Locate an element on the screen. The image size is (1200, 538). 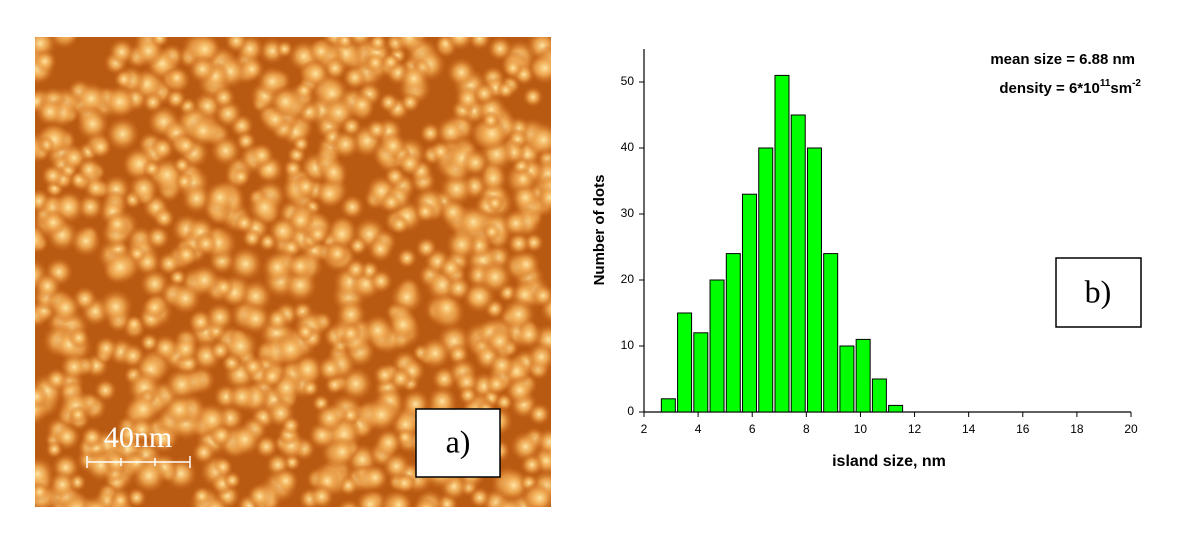
x-tick-label: 8 is located at coordinates (806, 429).